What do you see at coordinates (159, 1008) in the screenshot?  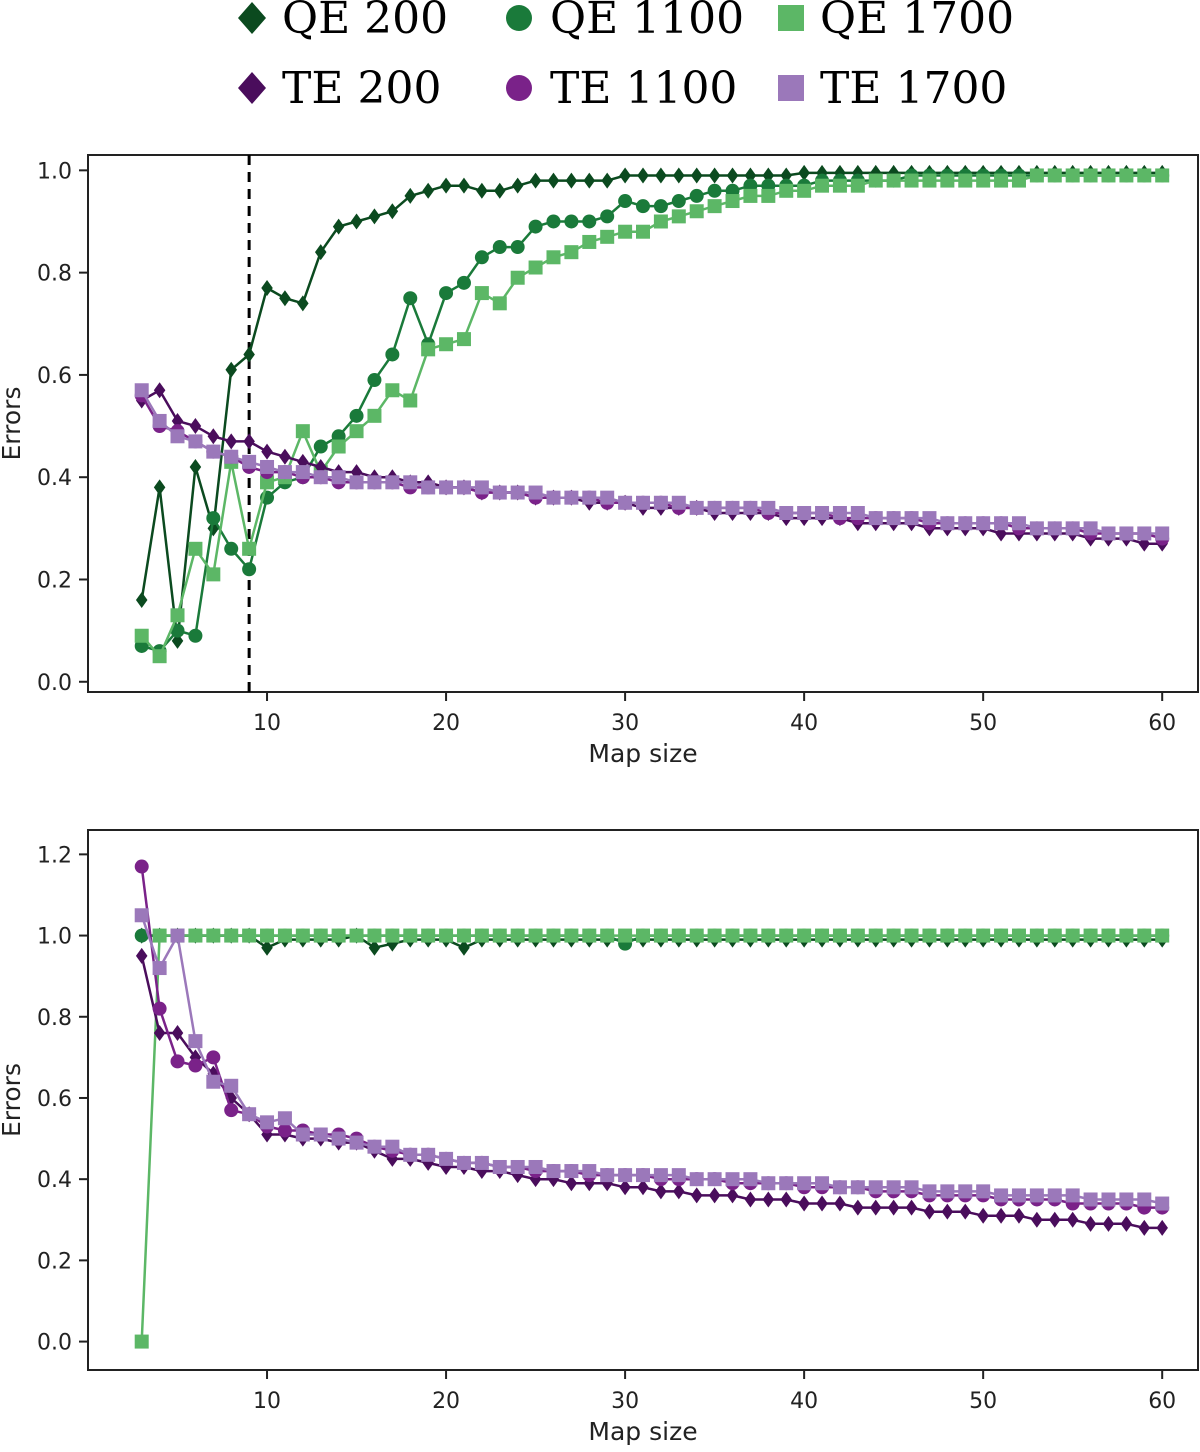 I see `data-point-te1100` at bounding box center [159, 1008].